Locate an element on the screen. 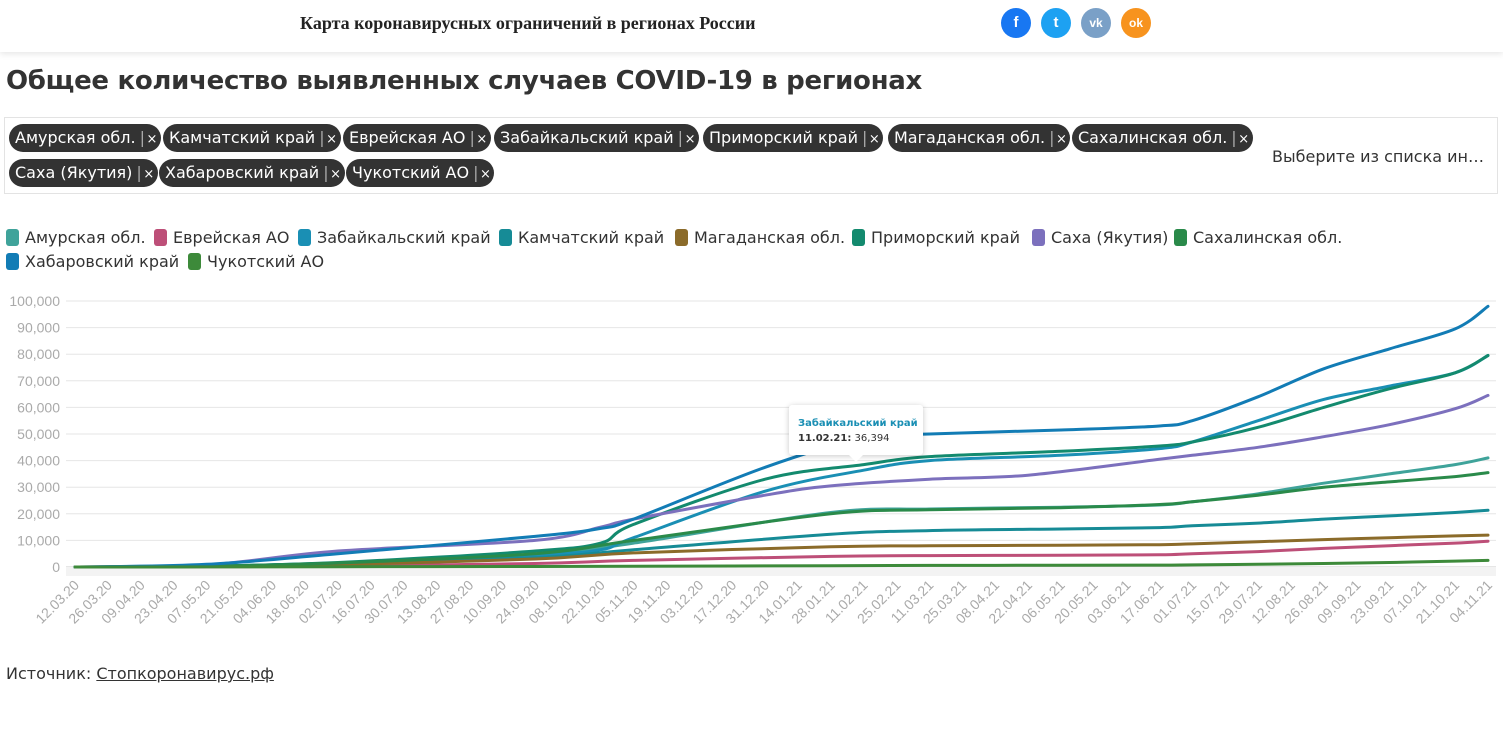 The image size is (1503, 731). region-chip: Хабаровский край | × is located at coordinates (252, 173).